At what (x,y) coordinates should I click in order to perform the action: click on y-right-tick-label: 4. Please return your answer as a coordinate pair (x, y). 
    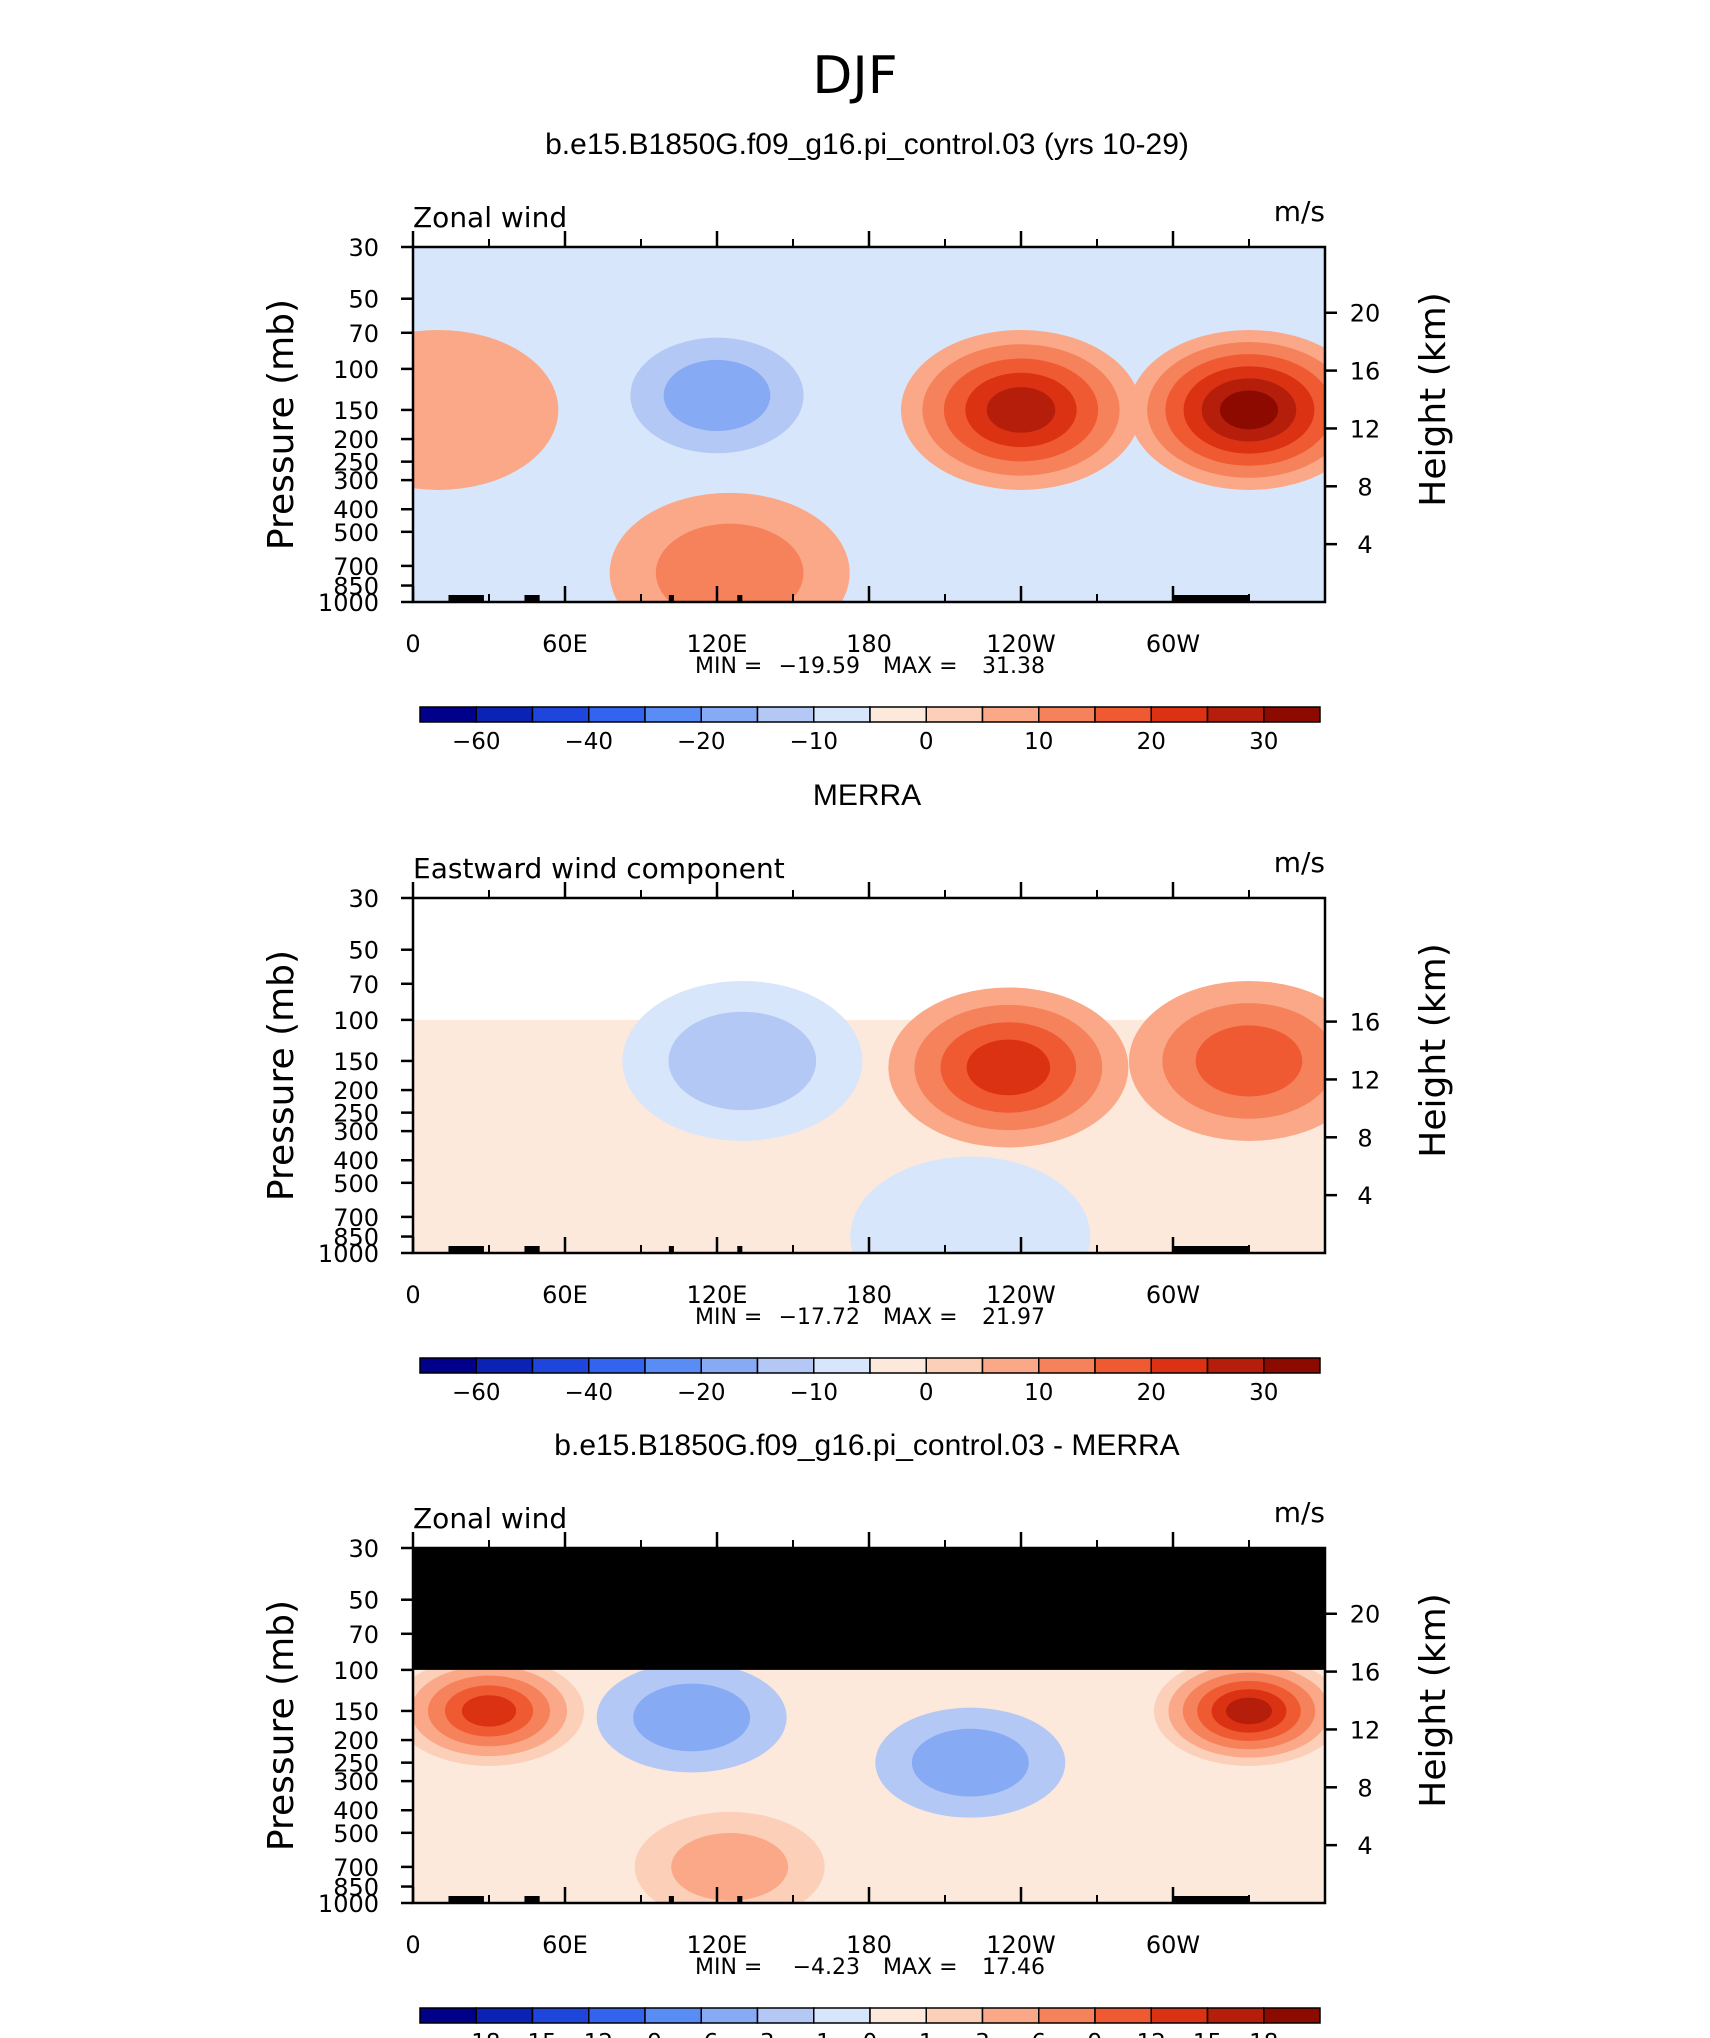
    Looking at the image, I should click on (1364, 545).